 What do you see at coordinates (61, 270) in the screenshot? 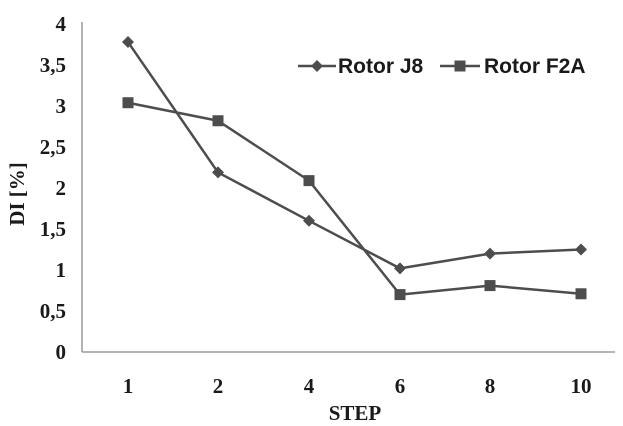
I see `y-tick-label: 1` at bounding box center [61, 270].